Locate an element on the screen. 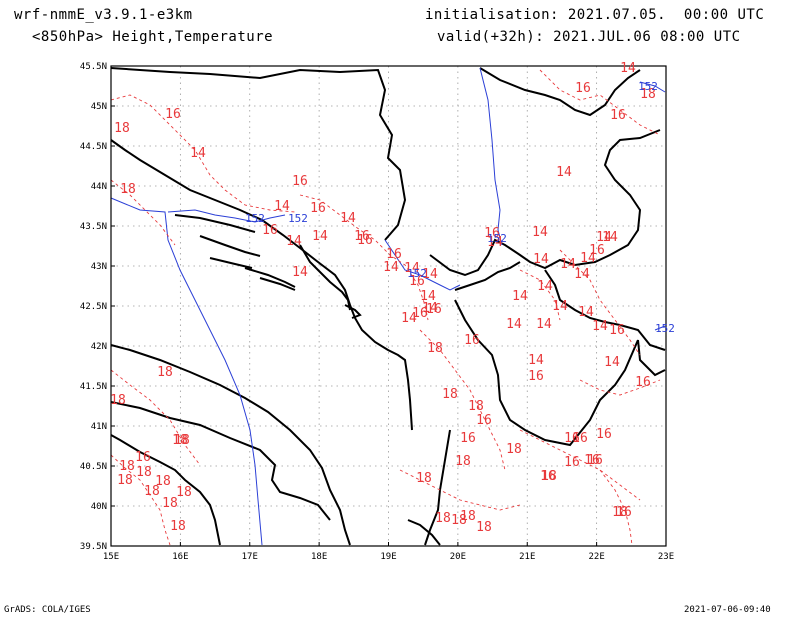 This screenshot has height=618, width=800. lon-label: 20E is located at coordinates (458, 557).